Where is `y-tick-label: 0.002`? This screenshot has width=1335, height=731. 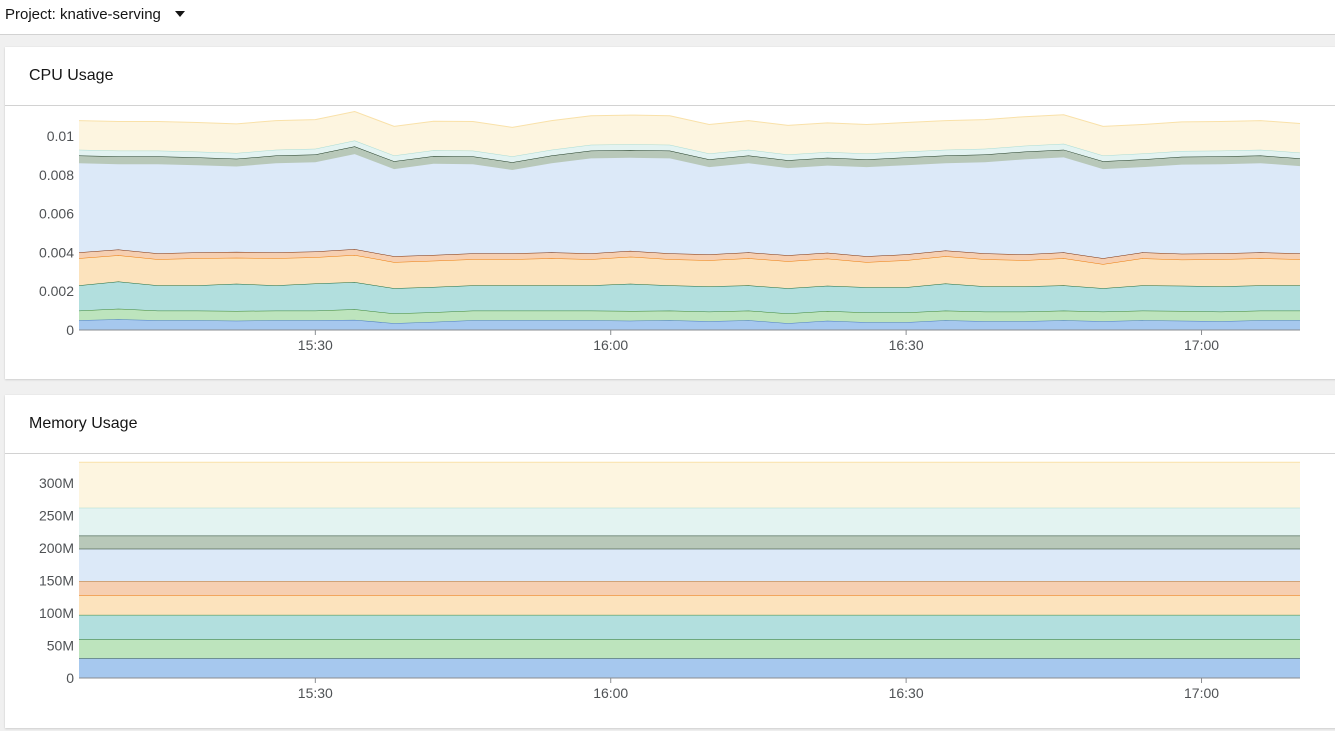
y-tick-label: 0.002 is located at coordinates (56, 291).